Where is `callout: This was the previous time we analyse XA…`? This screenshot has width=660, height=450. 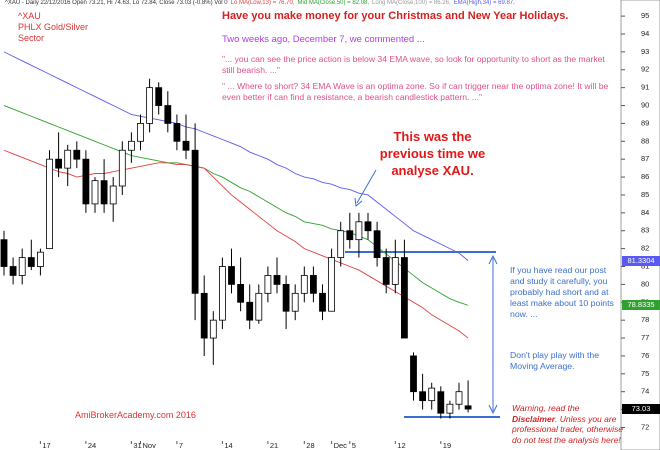
callout: This was the previous time we analyse XA… is located at coordinates (432, 153).